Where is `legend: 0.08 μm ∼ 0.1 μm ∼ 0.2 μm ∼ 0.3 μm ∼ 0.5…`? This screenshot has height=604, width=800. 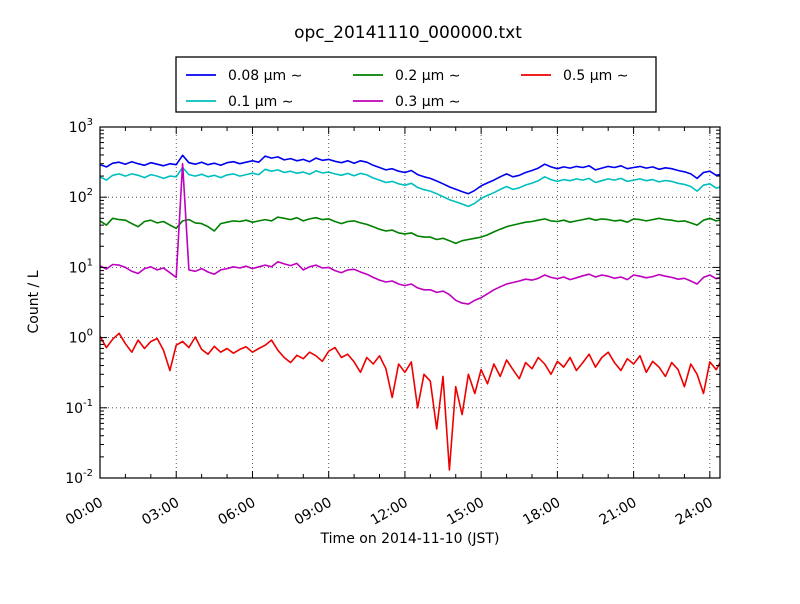 legend: 0.08 μm ∼ 0.1 μm ∼ 0.2 μm ∼ 0.3 μm ∼ 0.5… is located at coordinates (416, 84).